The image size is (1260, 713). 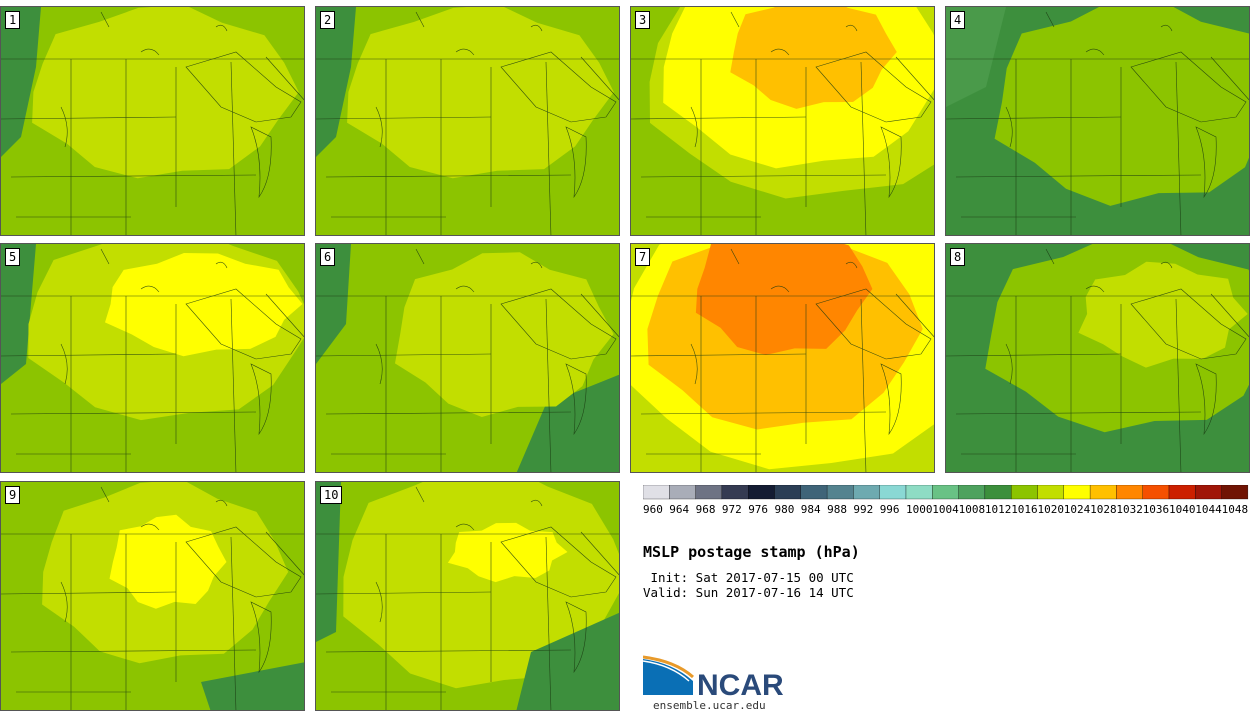 I want to click on panel-number: 2, so click(x=328, y=20).